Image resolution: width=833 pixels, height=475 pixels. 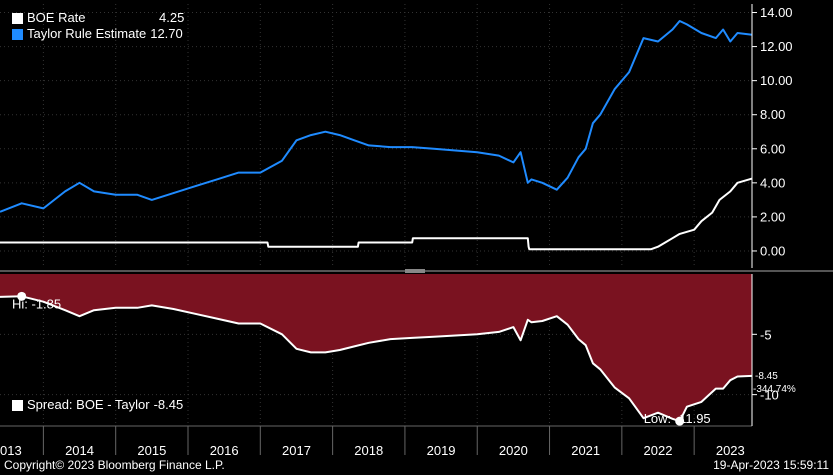 I want to click on legend-value-taylor: 12.70, so click(x=166, y=33).